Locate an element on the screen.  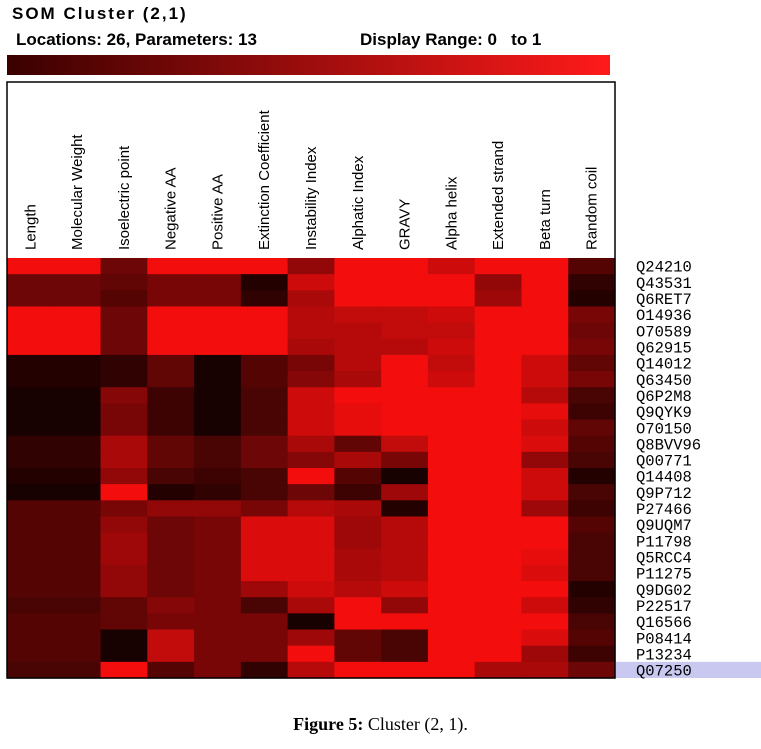
color-scale-bar is located at coordinates (308, 65).